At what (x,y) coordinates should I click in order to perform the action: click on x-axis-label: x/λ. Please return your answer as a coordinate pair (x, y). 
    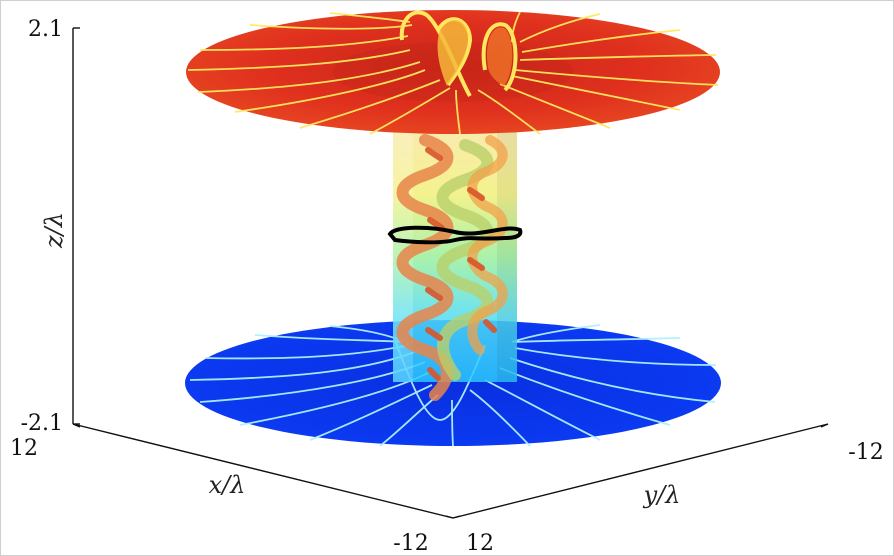
    Looking at the image, I should click on (227, 485).